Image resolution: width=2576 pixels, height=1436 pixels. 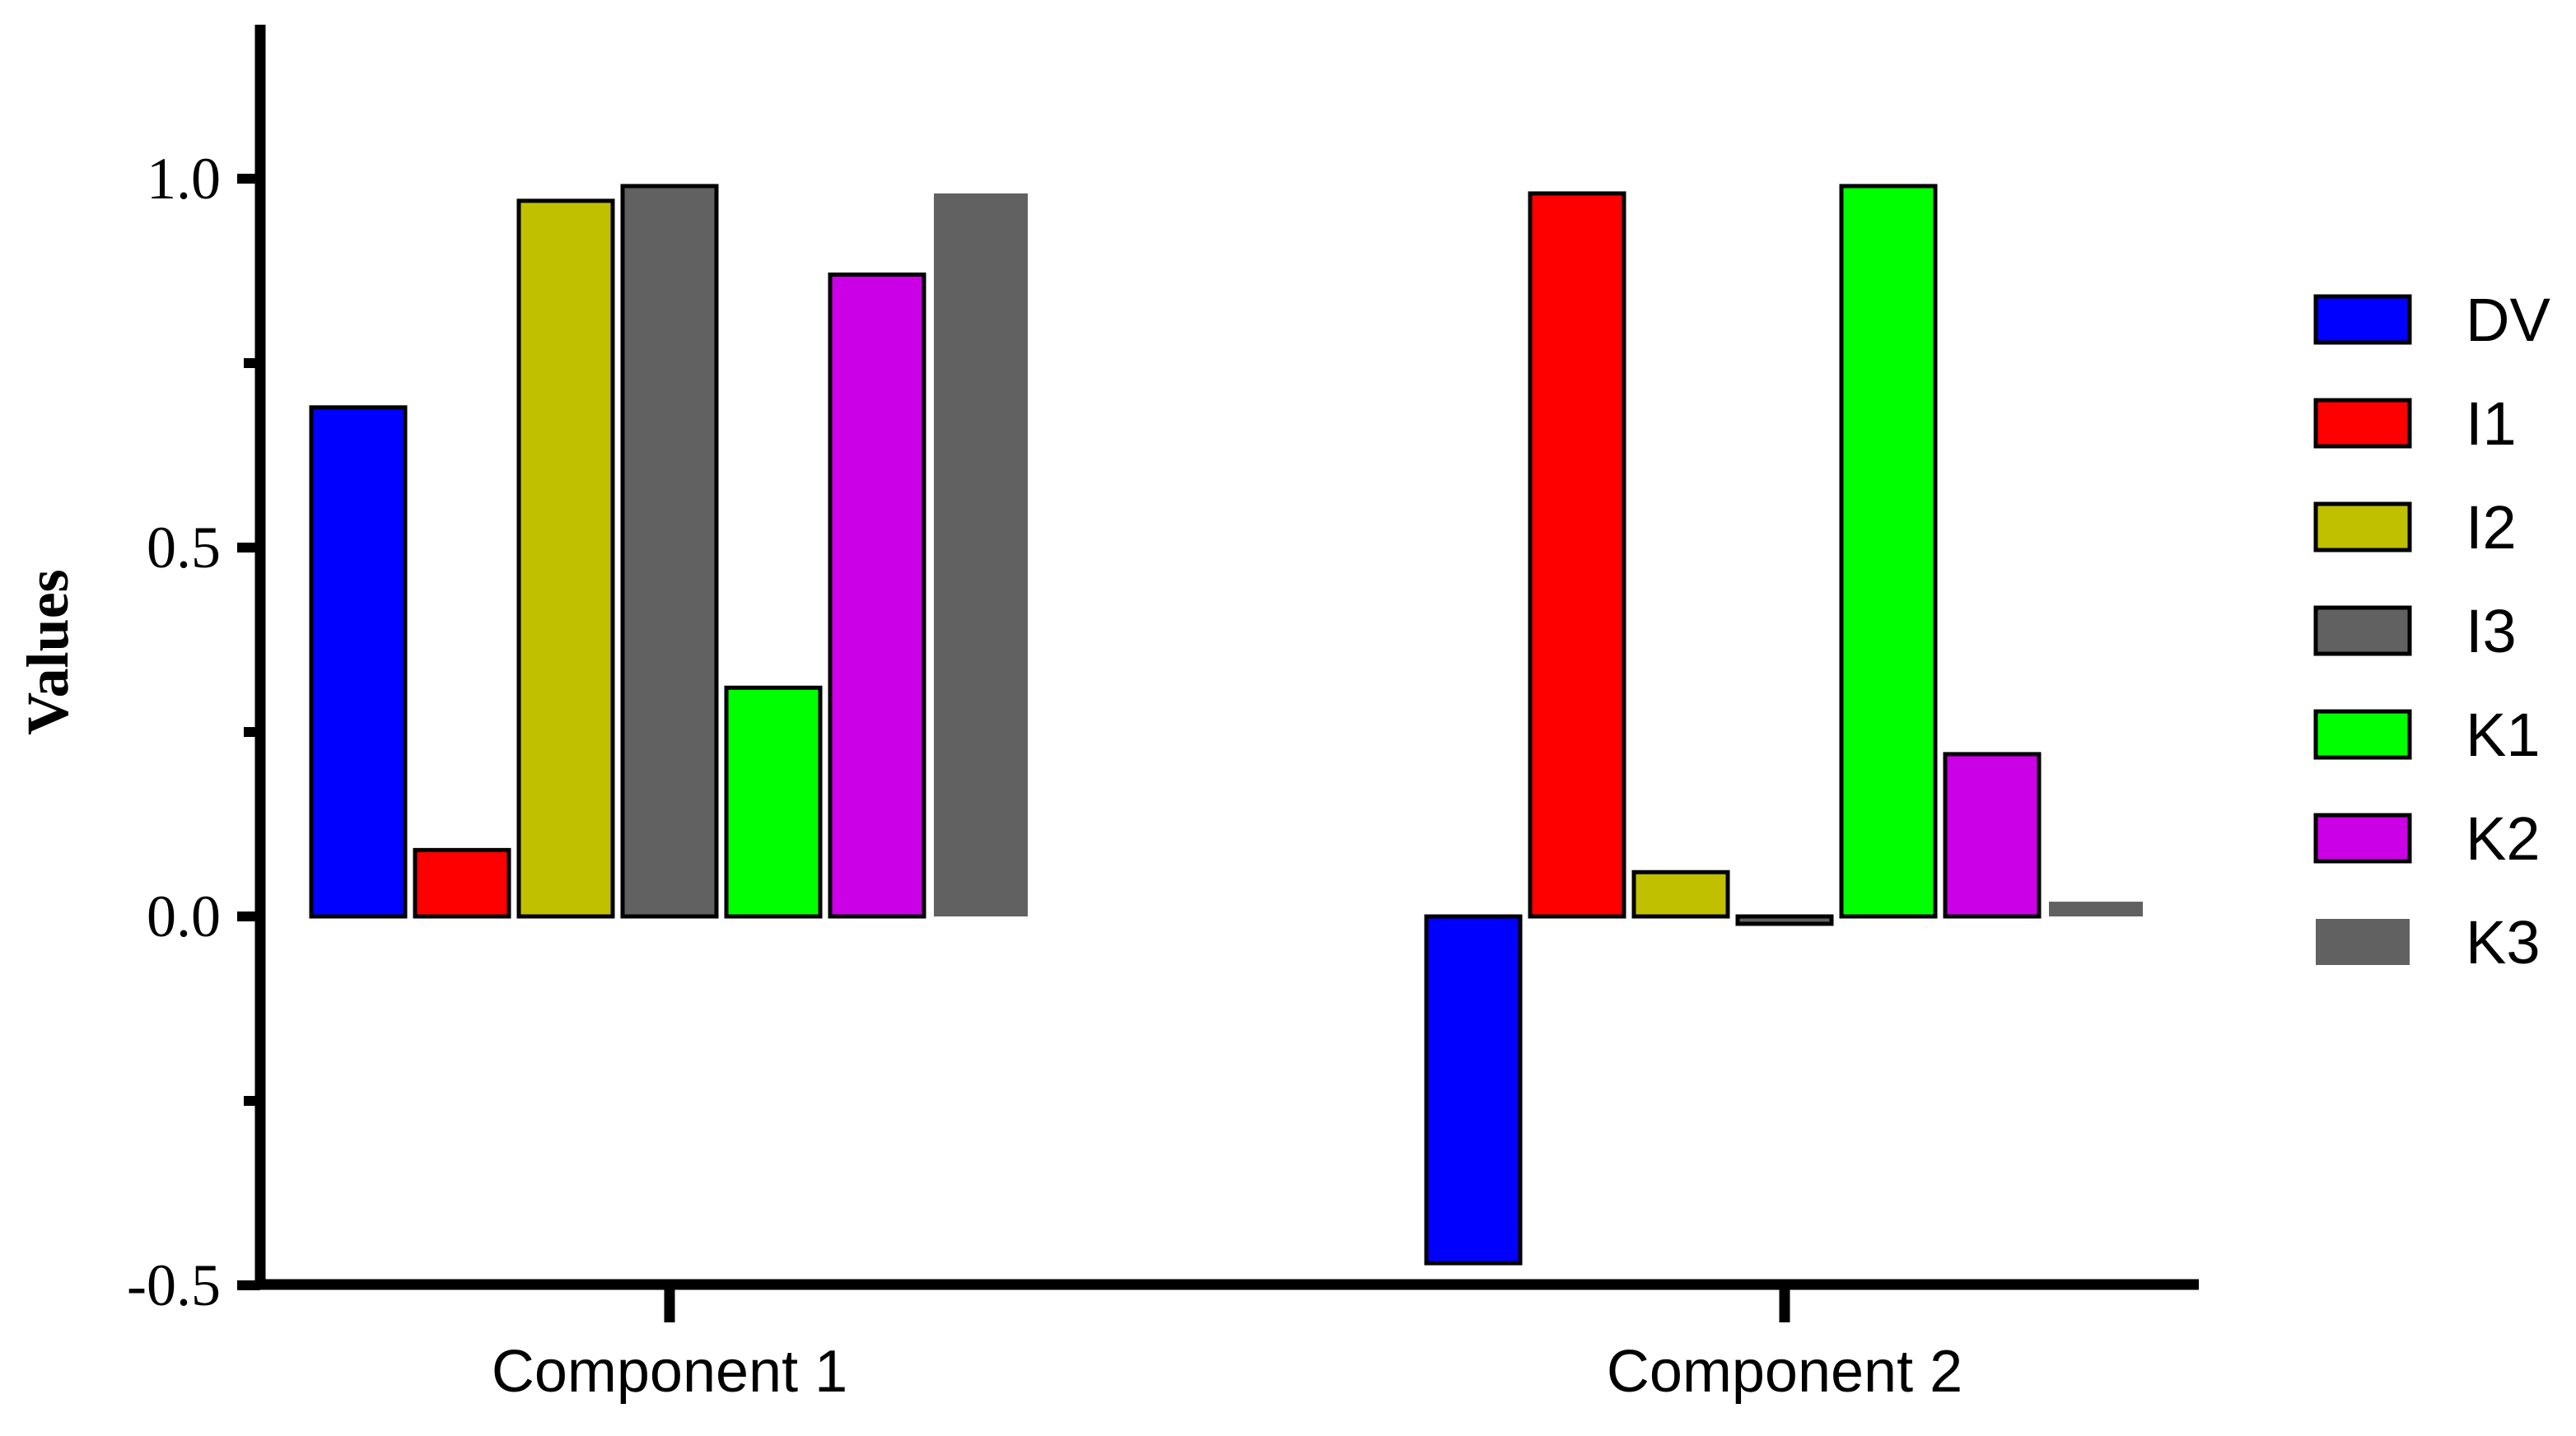 What do you see at coordinates (2503, 839) in the screenshot?
I see `legend-label-k2: K2` at bounding box center [2503, 839].